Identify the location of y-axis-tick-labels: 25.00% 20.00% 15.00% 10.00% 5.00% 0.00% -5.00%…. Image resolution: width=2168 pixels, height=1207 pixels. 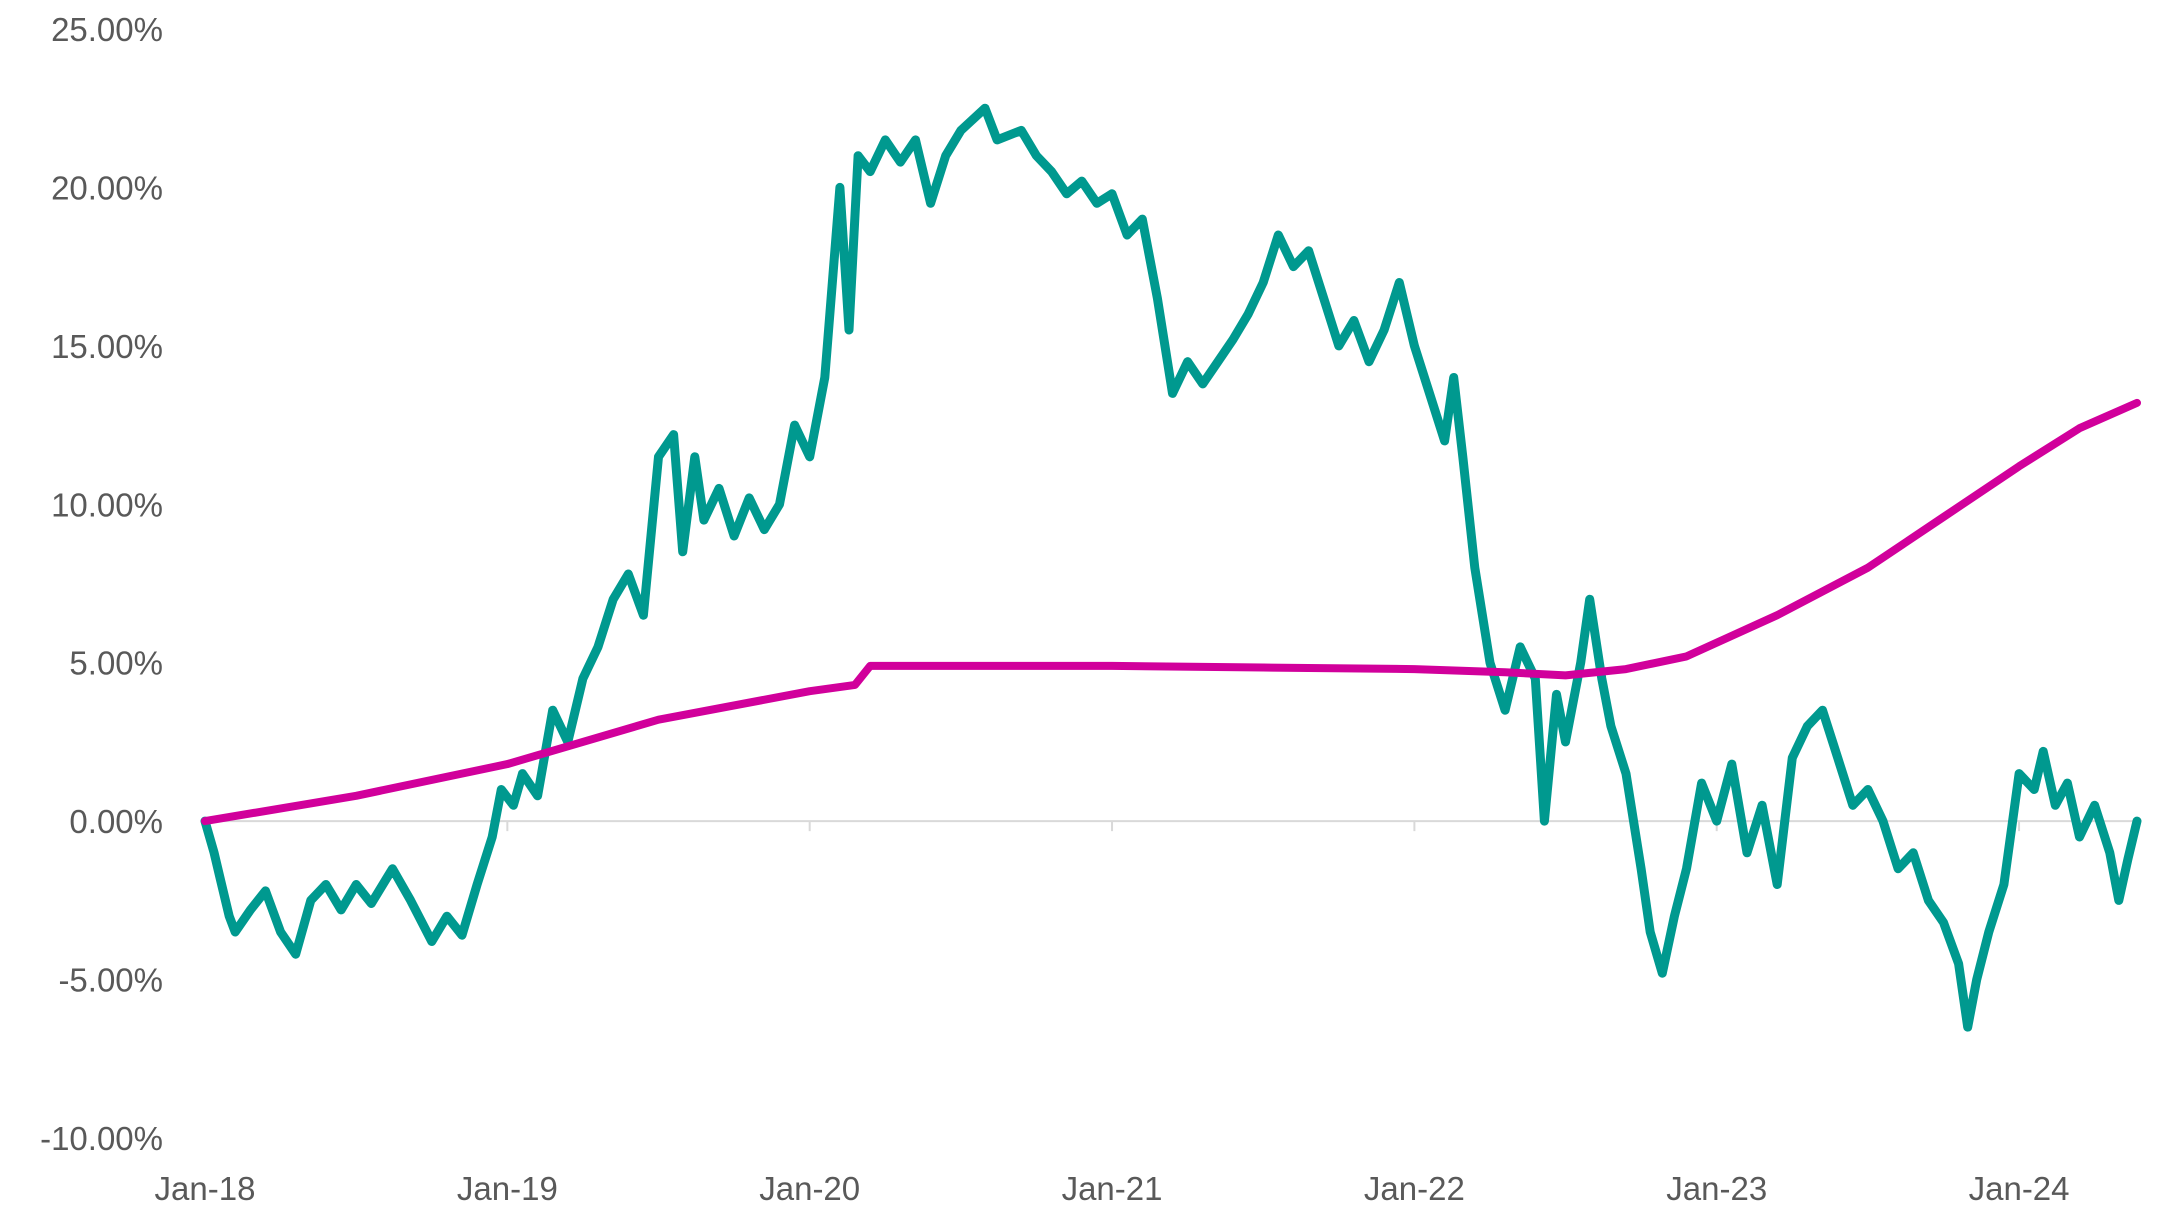
(101, 584).